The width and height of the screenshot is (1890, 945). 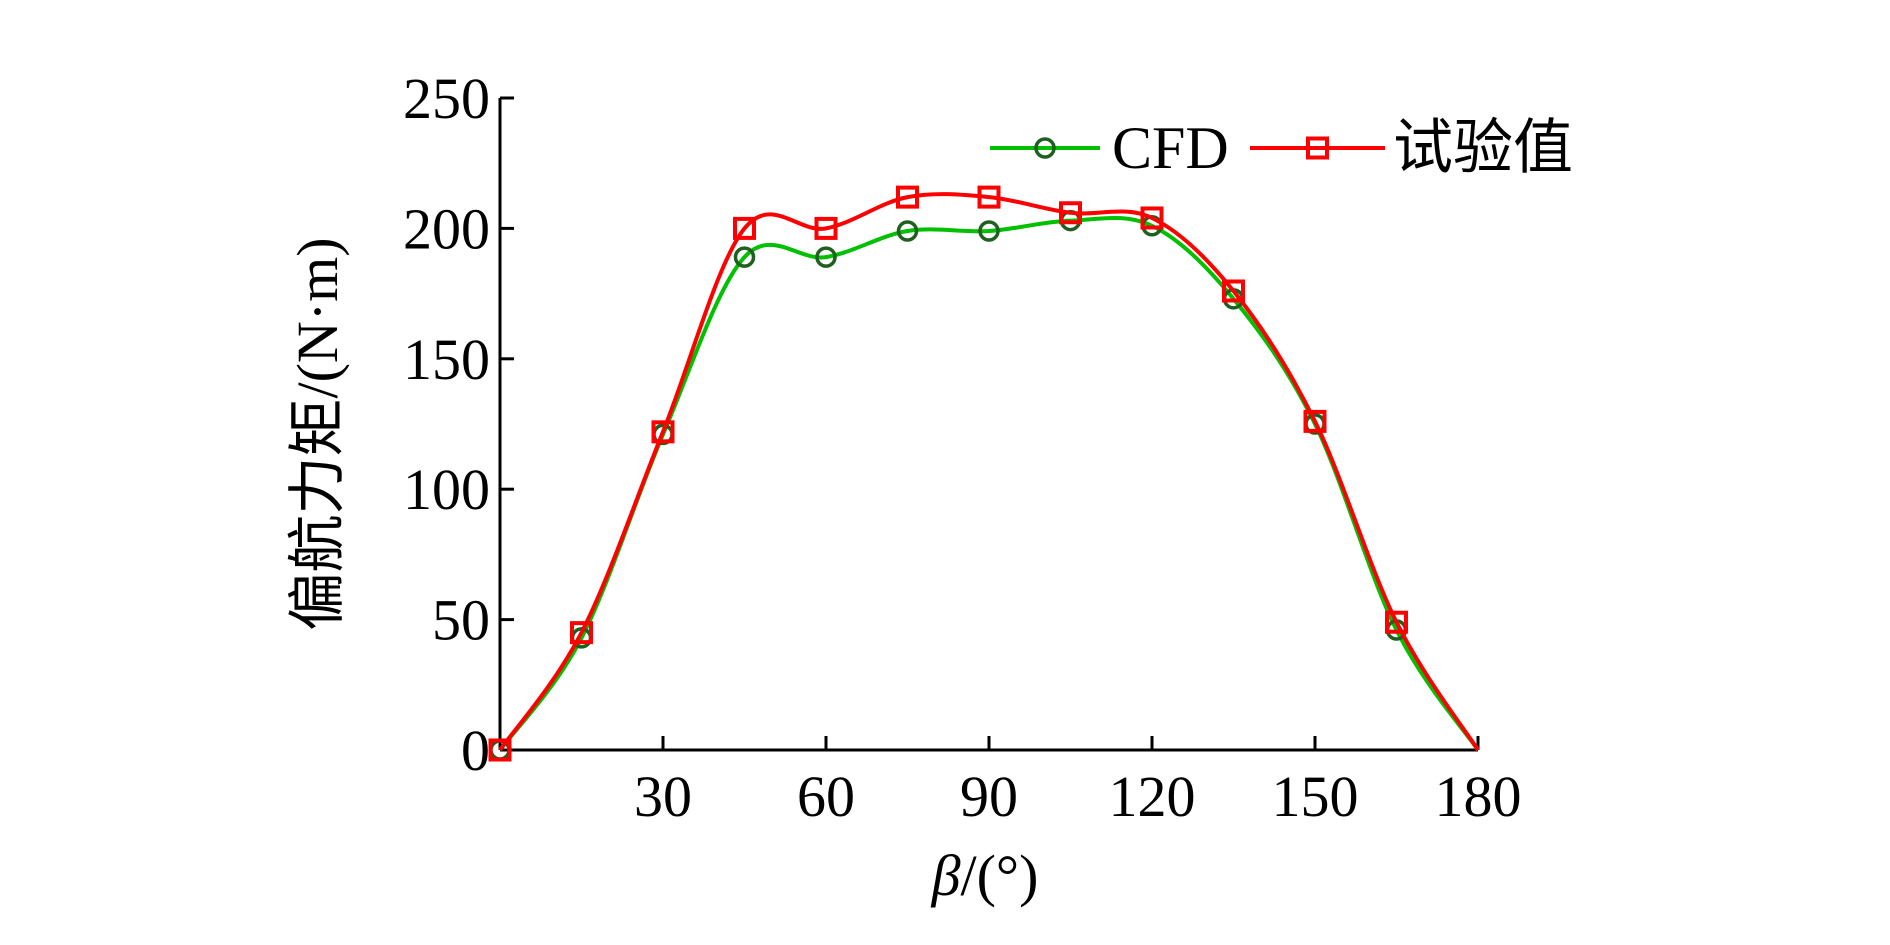 What do you see at coordinates (989, 796) in the screenshot?
I see `x-tick-label: 90` at bounding box center [989, 796].